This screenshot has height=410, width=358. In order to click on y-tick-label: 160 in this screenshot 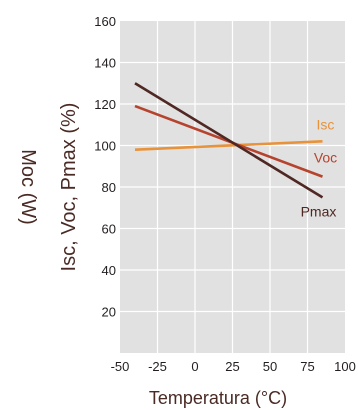, I will do `click(105, 21)`.